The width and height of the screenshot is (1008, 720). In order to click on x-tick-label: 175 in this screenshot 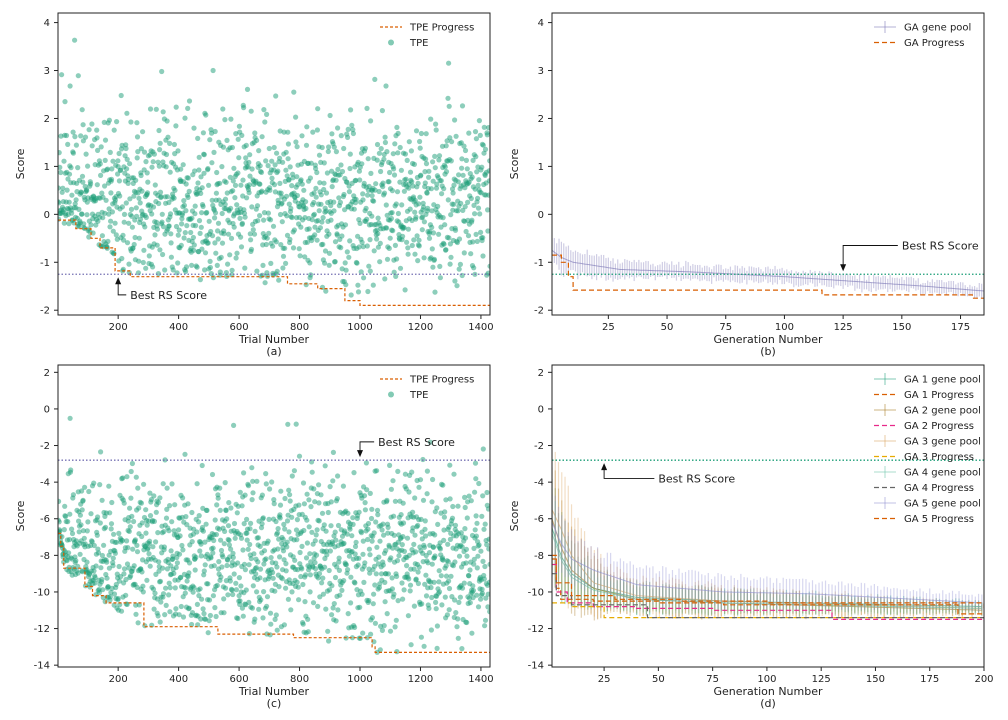, I will do `click(960, 327)`.